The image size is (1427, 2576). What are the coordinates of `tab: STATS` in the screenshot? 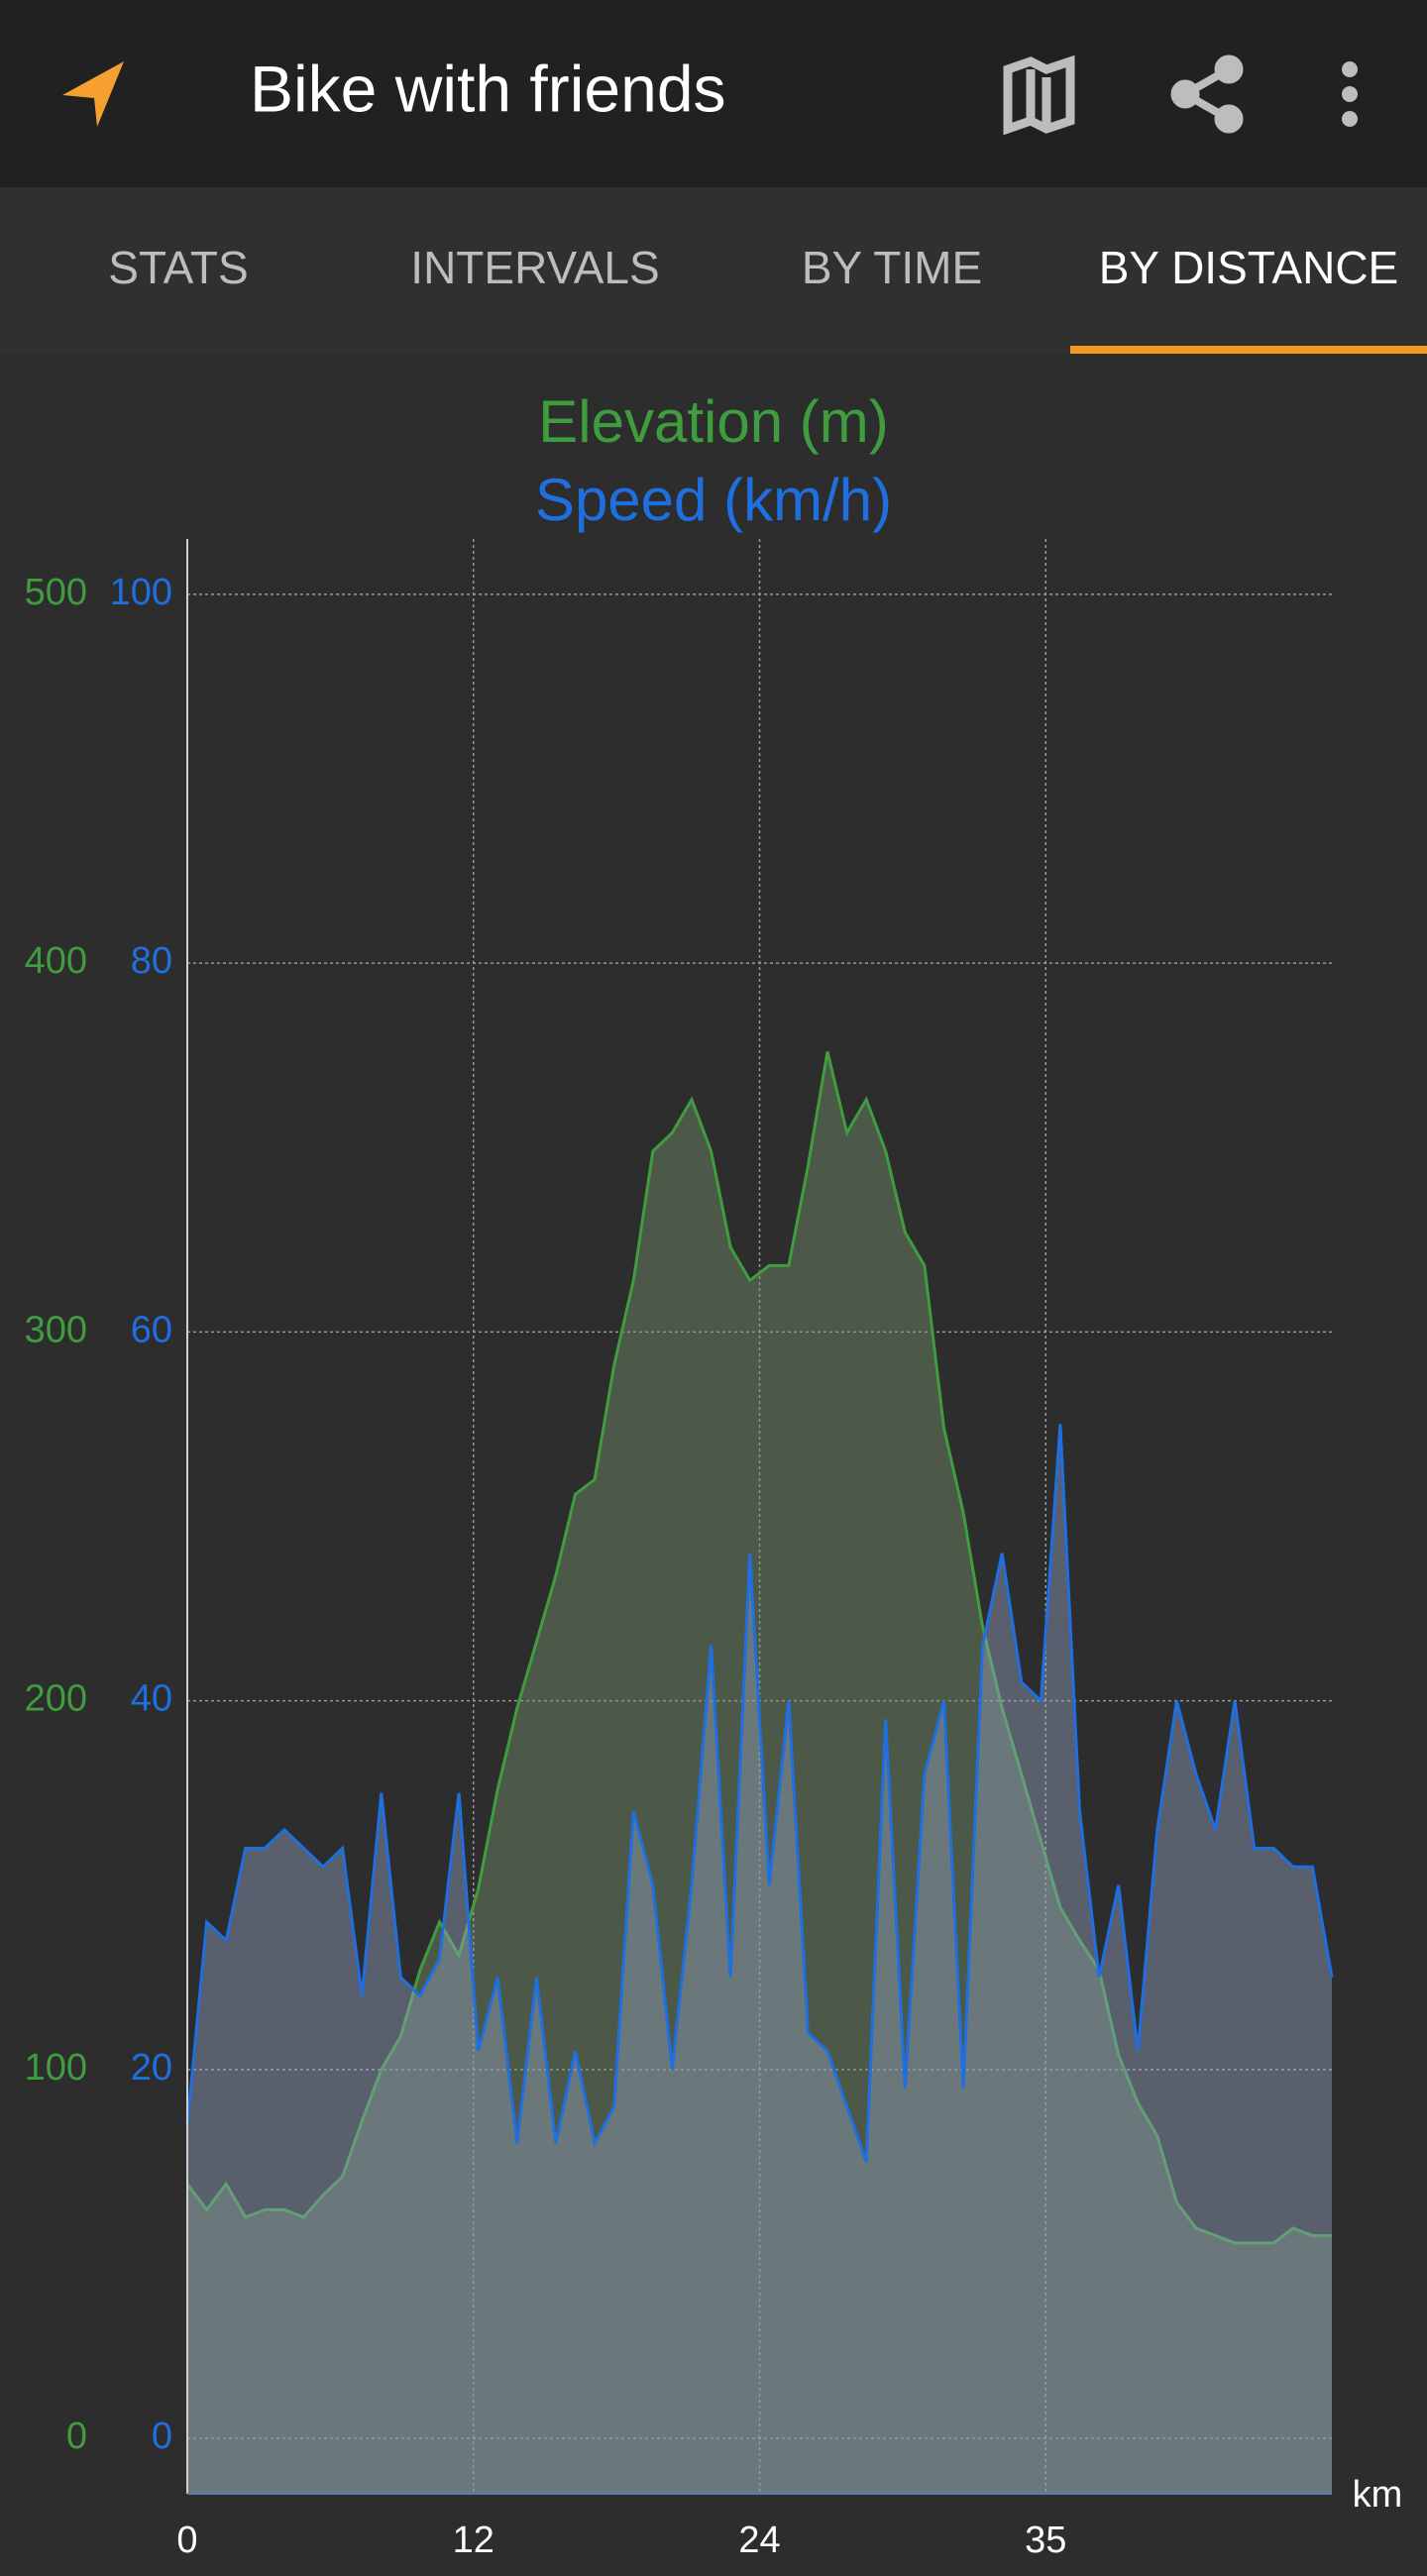 It's located at (178, 267).